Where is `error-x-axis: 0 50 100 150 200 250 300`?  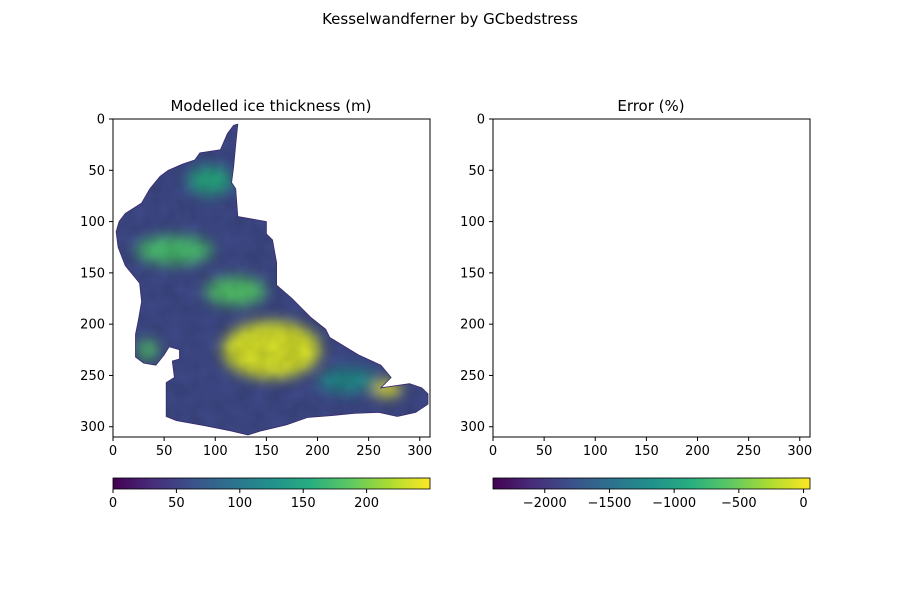
error-x-axis: 0 50 100 150 200 250 300 is located at coordinates (650, 448).